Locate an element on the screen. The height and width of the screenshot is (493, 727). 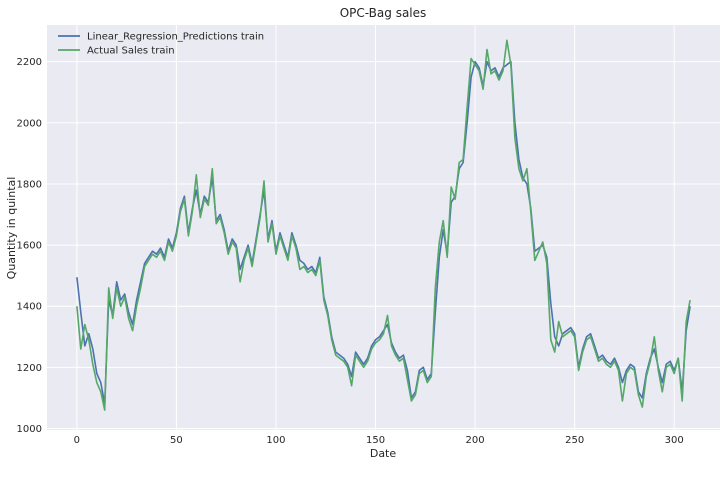
x-tick-label: 300 is located at coordinates (674, 440).